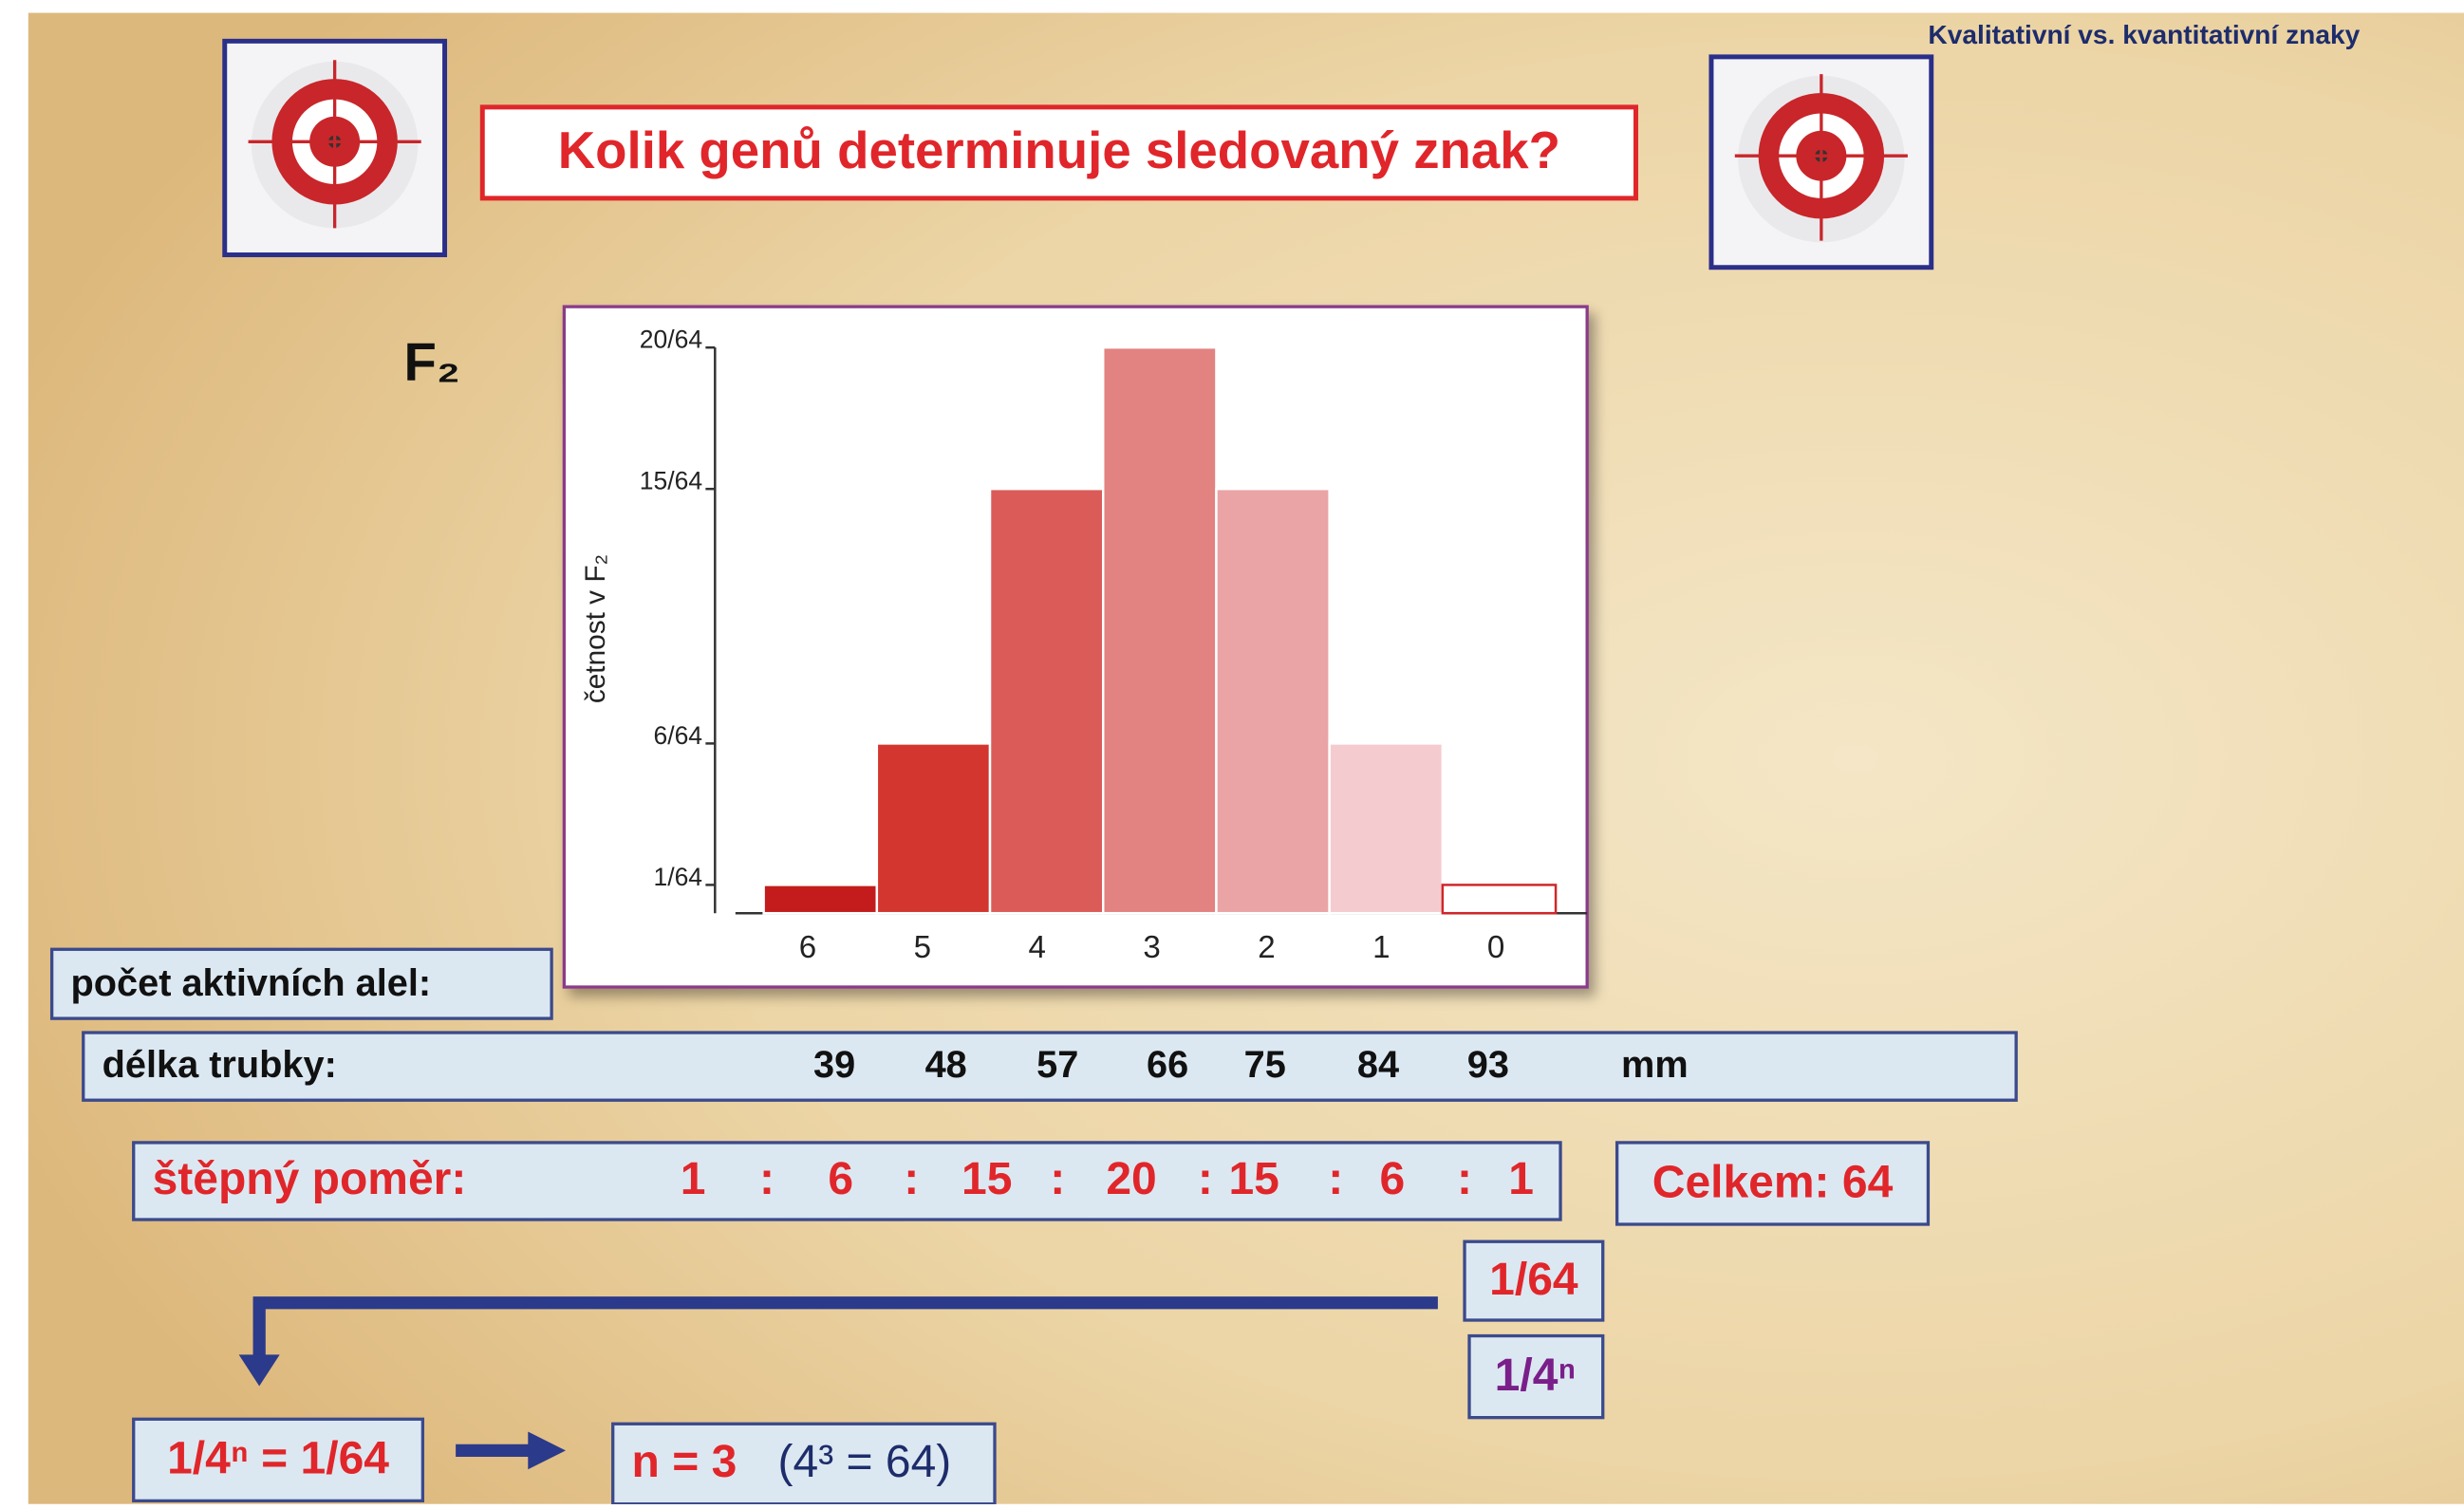 The width and height of the screenshot is (2464, 1509). I want to click on result: n = 3, so click(684, 1462).